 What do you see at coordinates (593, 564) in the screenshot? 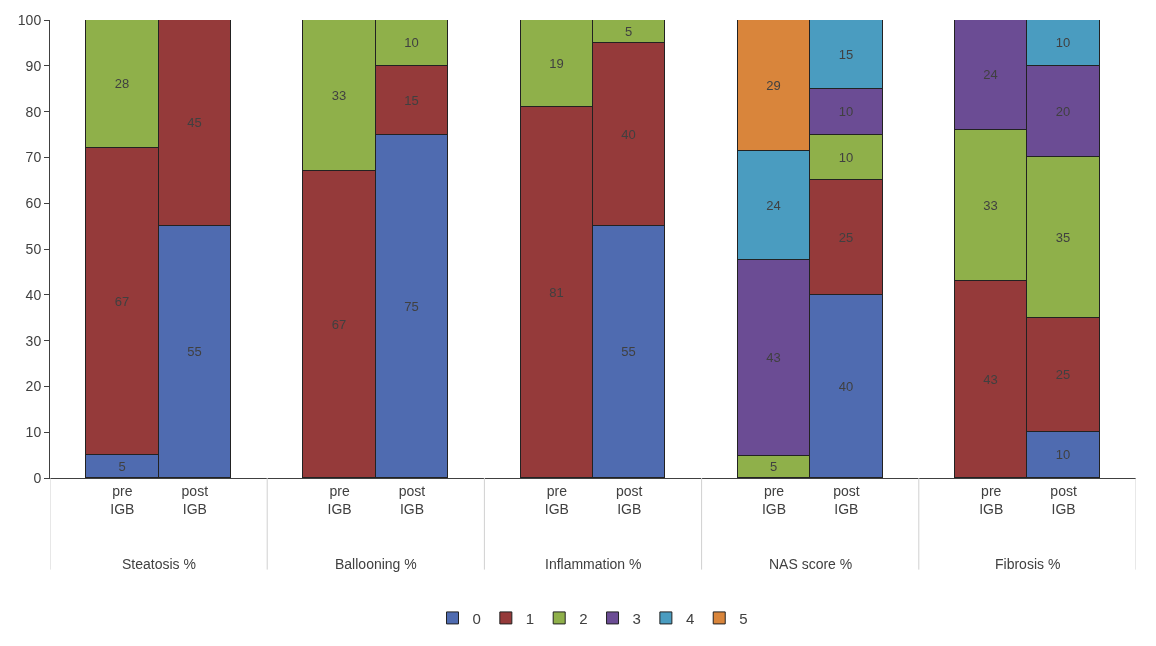
I see `text: Inflammation %` at bounding box center [593, 564].